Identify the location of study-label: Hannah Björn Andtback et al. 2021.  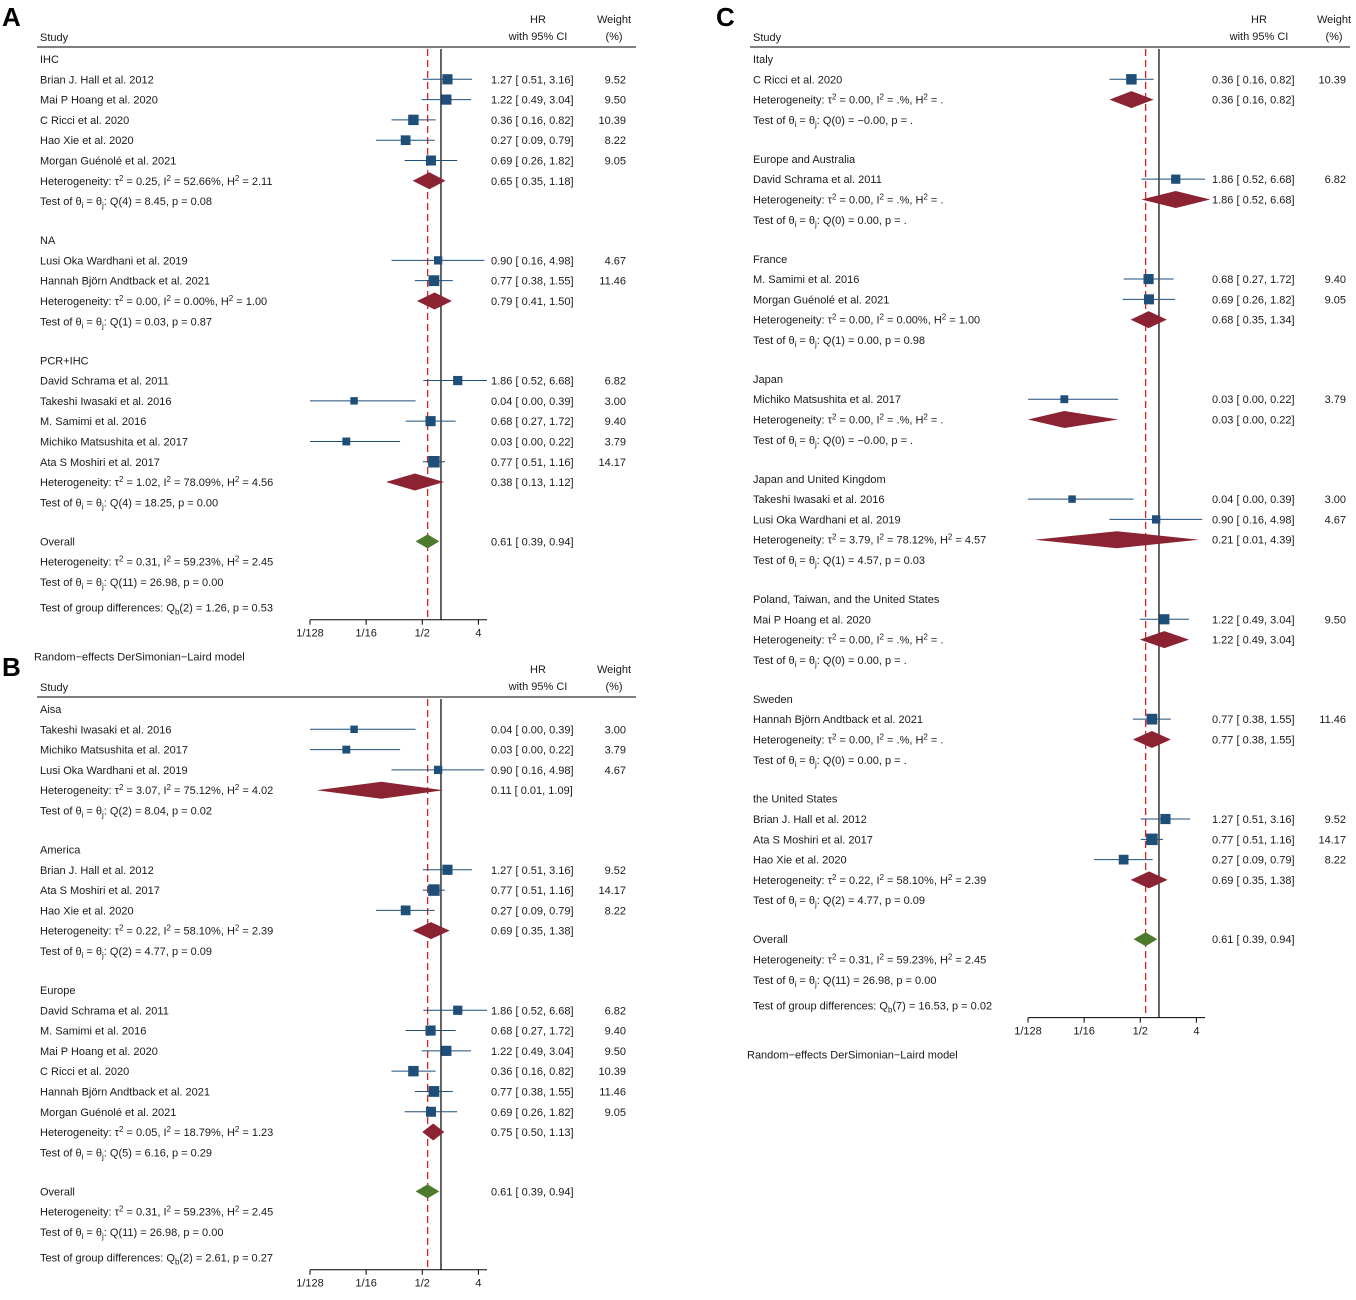
(838, 720).